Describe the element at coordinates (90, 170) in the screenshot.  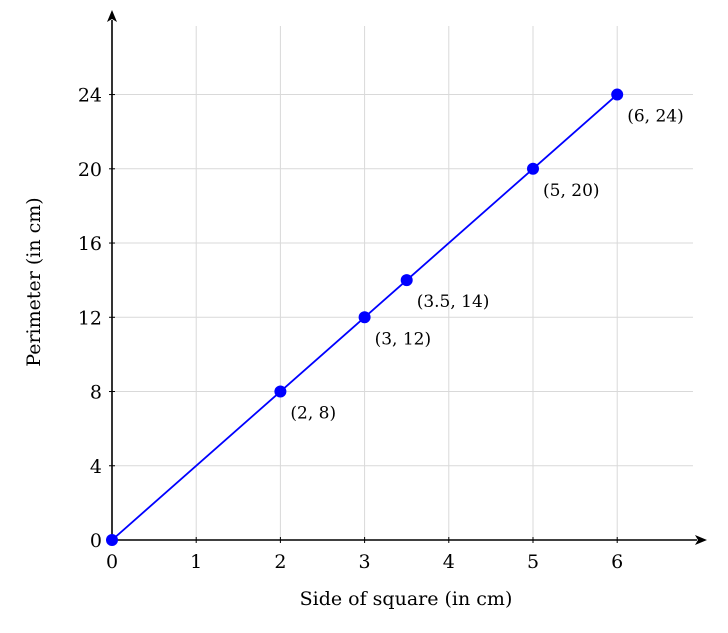
I see `y-tick-label: 20` at that location.